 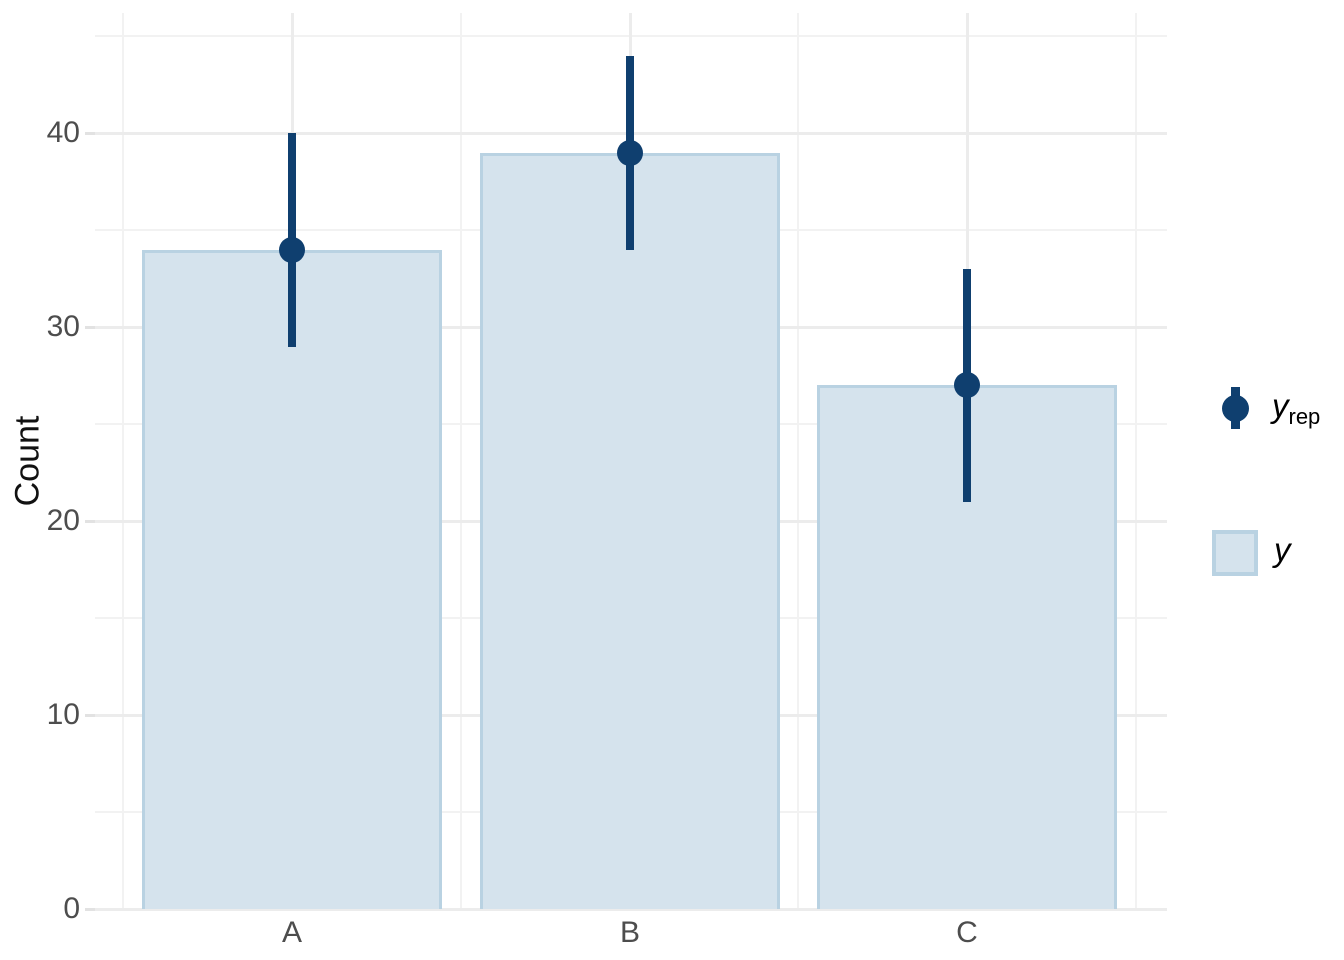 I want to click on legend-key-y, so click(x=1235, y=553).